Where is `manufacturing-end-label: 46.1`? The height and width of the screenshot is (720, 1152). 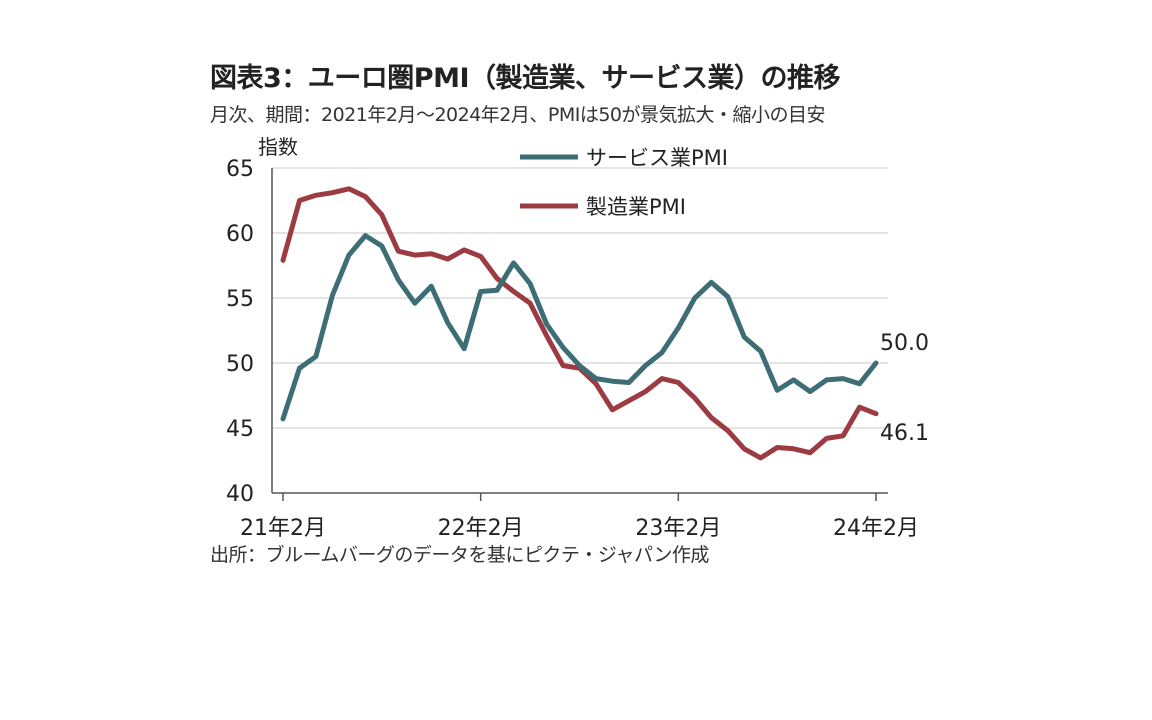
manufacturing-end-label: 46.1 is located at coordinates (904, 433).